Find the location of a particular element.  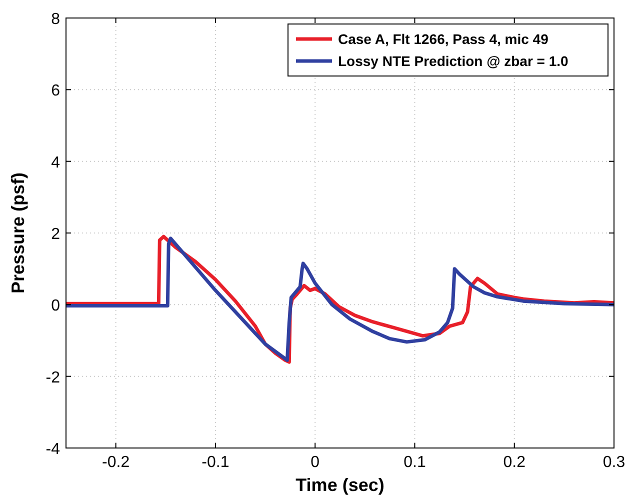

x-tick-label: 0.3 is located at coordinates (614, 462).